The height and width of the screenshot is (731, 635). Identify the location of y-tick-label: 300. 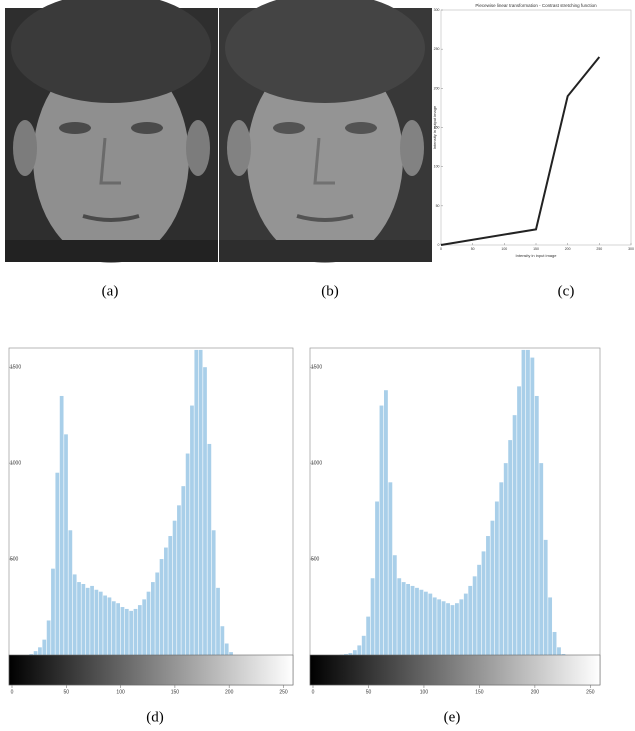
(437, 10).